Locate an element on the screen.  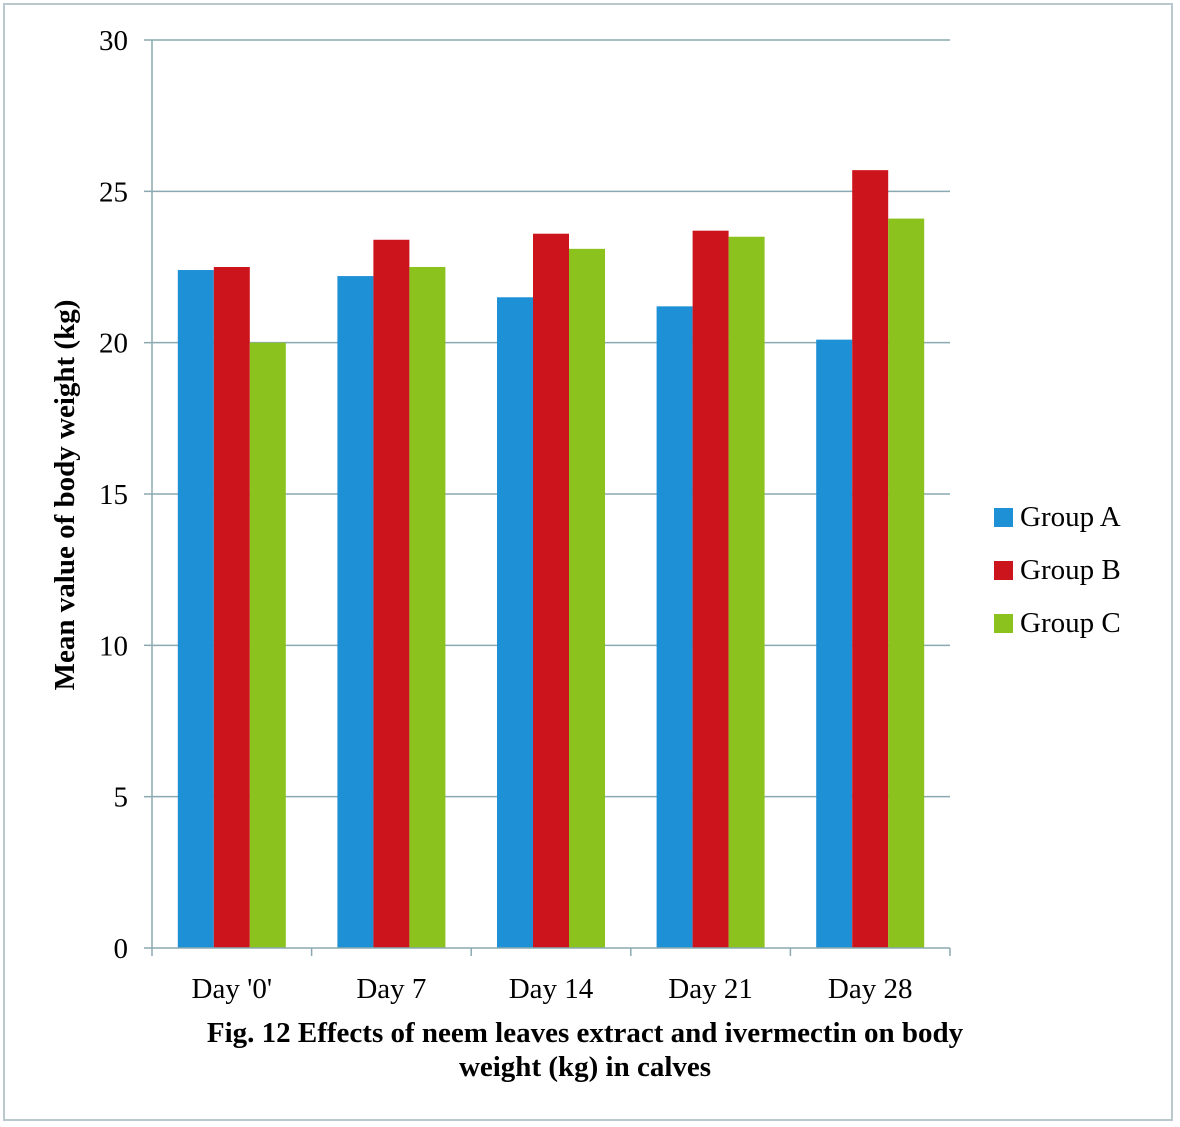
y-tick-label: 20 is located at coordinates (113, 344).